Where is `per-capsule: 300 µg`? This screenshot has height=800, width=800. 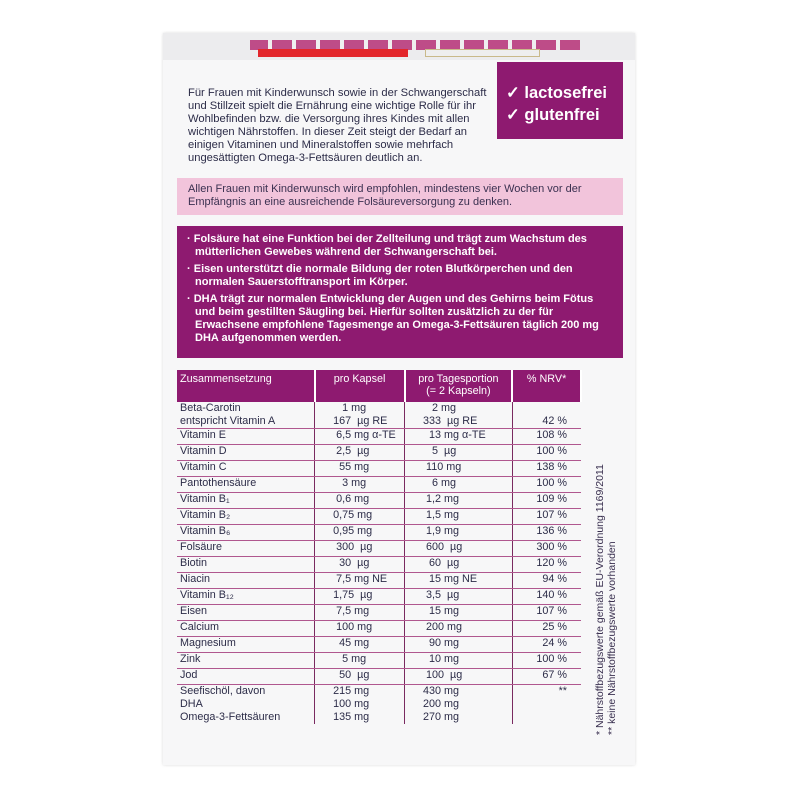
per-capsule: 300 µg is located at coordinates (359, 548).